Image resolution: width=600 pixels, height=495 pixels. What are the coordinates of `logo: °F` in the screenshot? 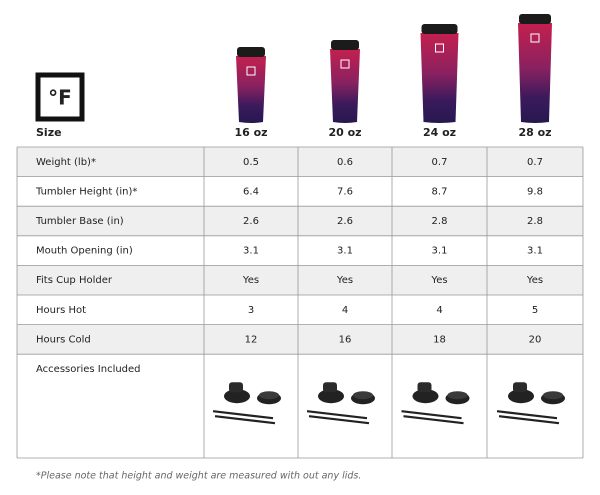 It's located at (60, 98).